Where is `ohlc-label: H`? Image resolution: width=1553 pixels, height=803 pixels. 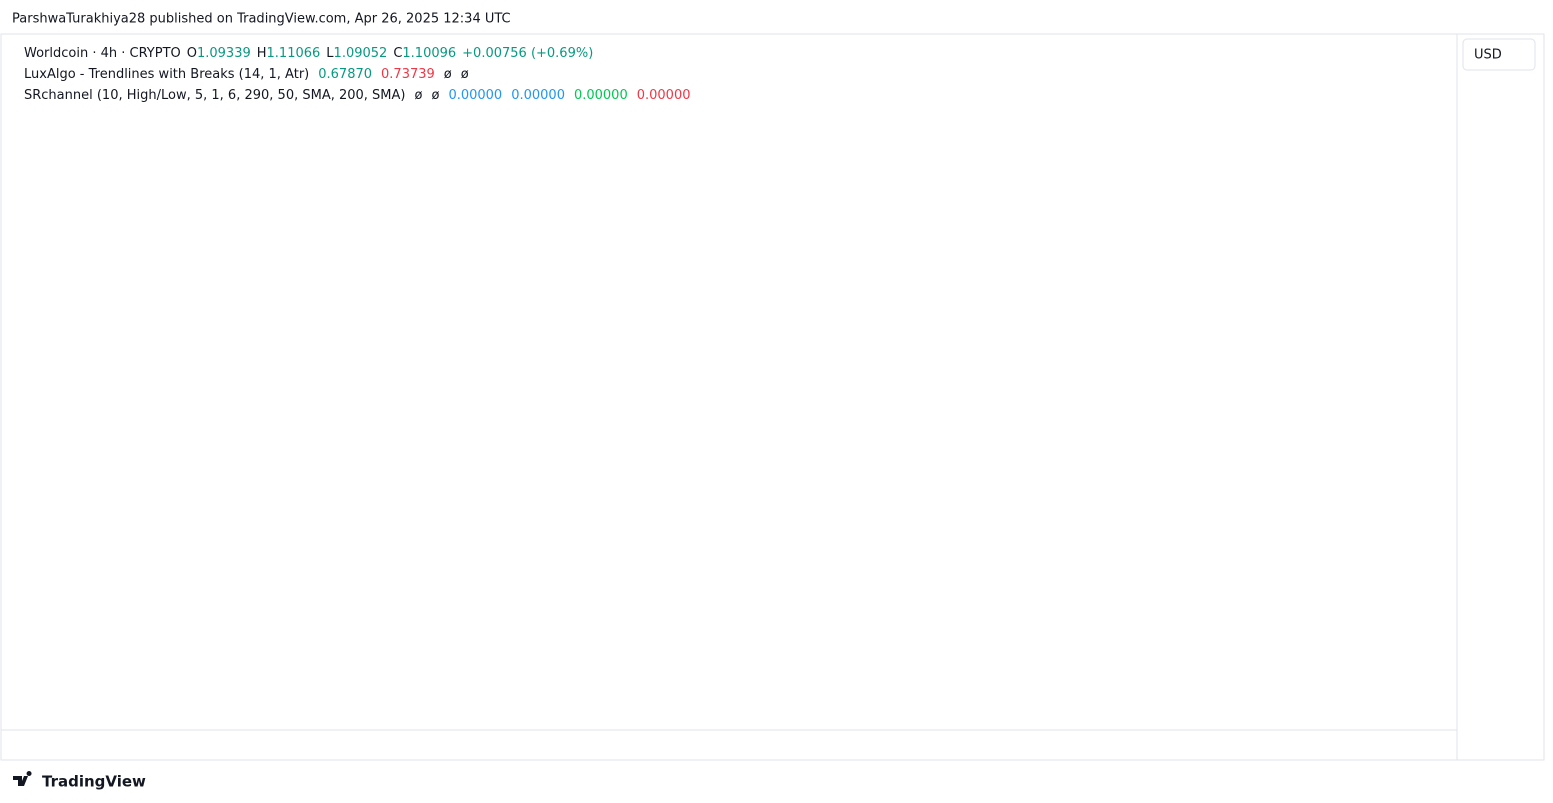
ohlc-label: H is located at coordinates (262, 53).